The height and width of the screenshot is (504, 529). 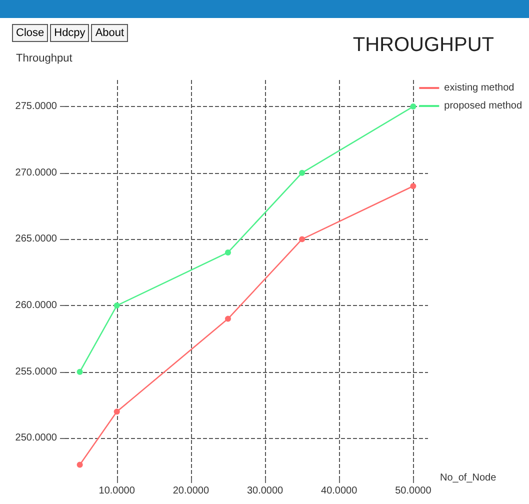 What do you see at coordinates (339, 491) in the screenshot?
I see `x-tick-label: 40.0000` at bounding box center [339, 491].